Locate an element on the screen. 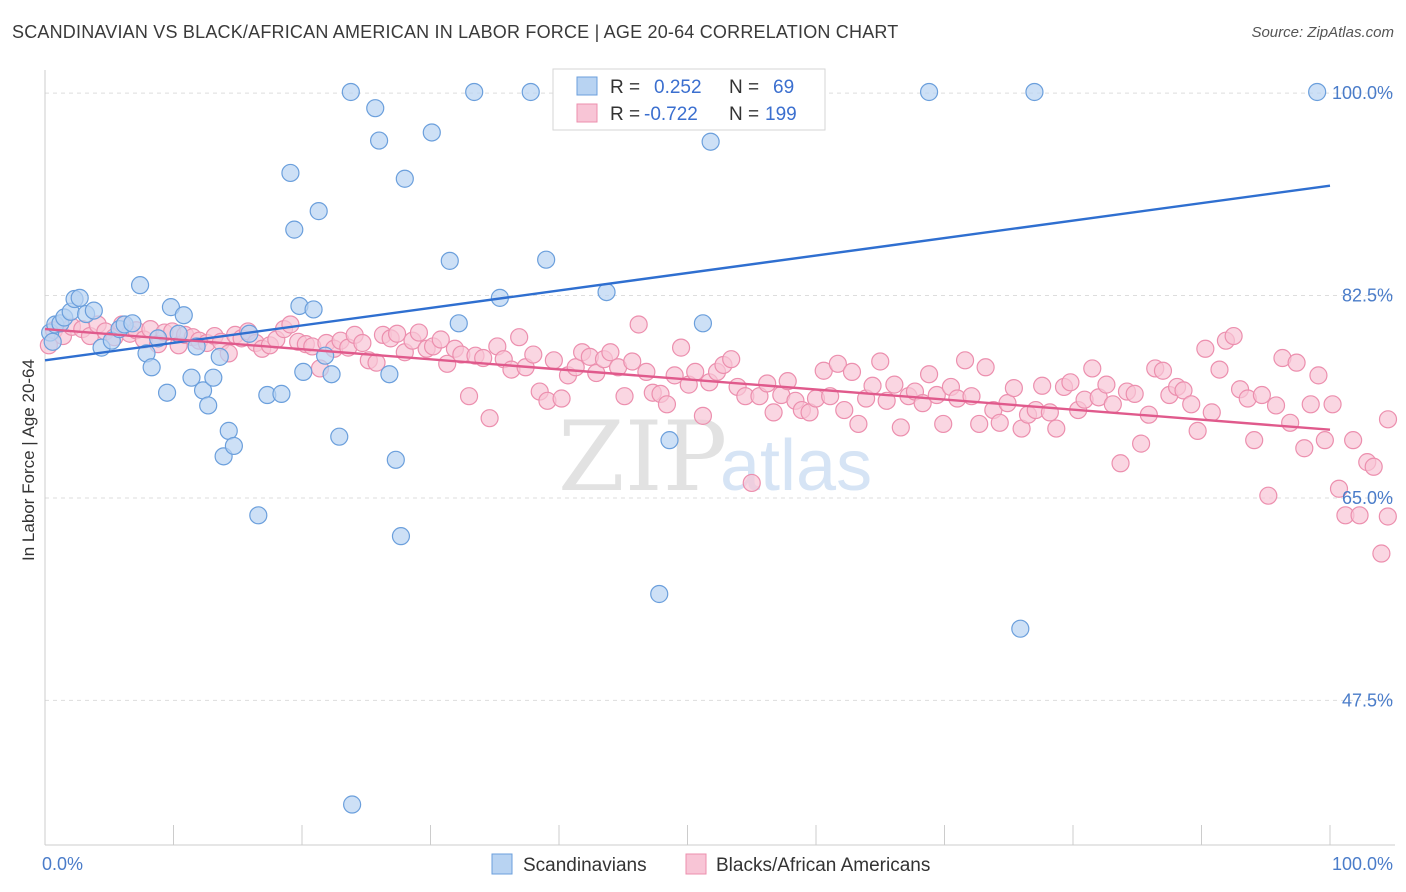 This screenshot has width=1406, height=892. x-tick-labels: 0.0% 100.0% is located at coordinates (717, 864).